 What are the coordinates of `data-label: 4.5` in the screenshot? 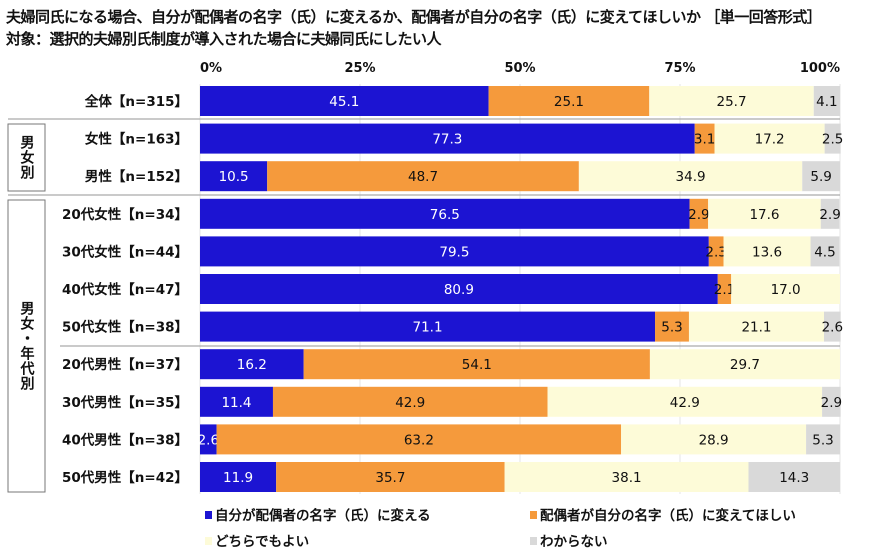 It's located at (824, 252).